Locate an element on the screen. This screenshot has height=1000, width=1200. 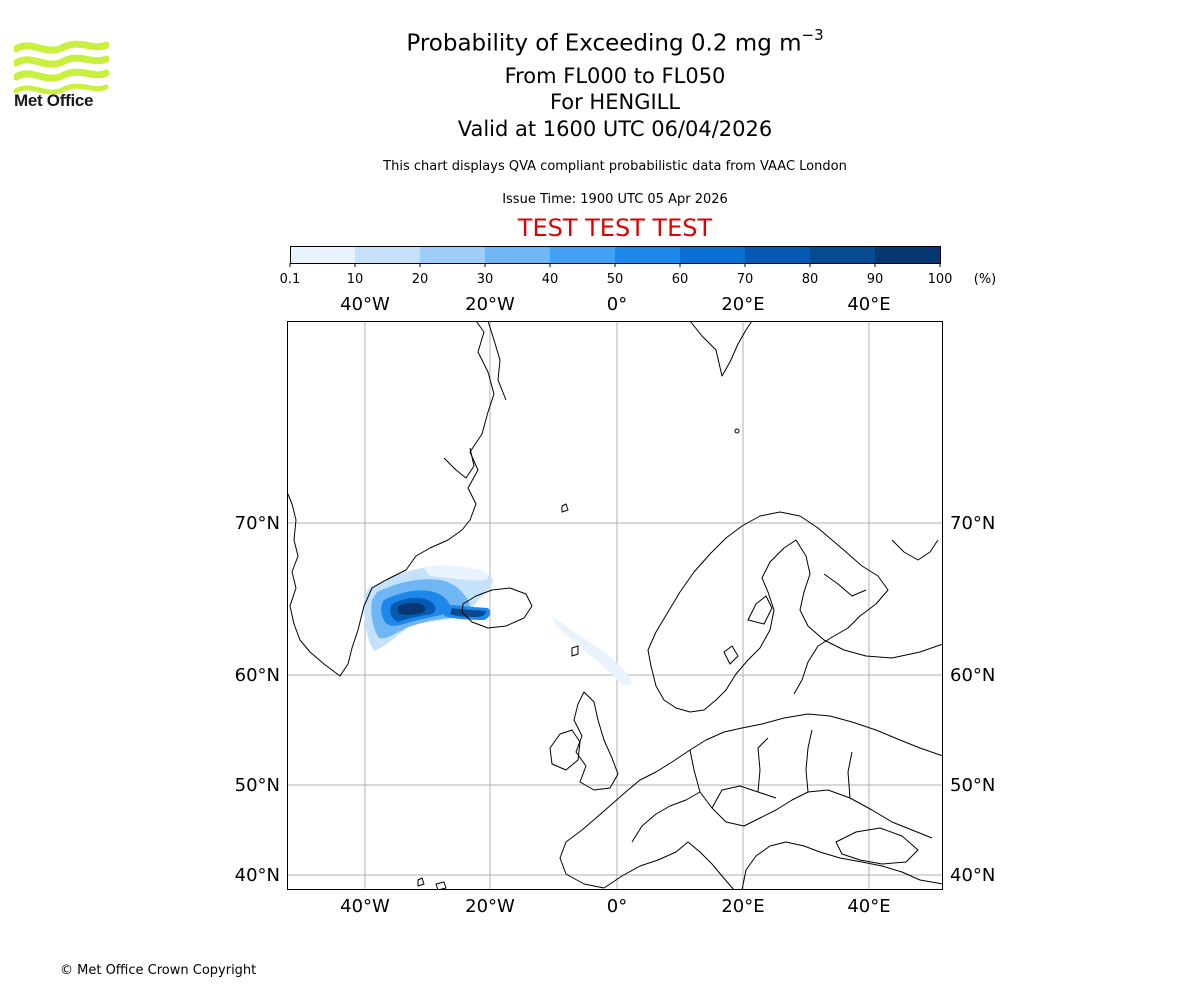
legend-tick-label: 80 is located at coordinates (810, 279).